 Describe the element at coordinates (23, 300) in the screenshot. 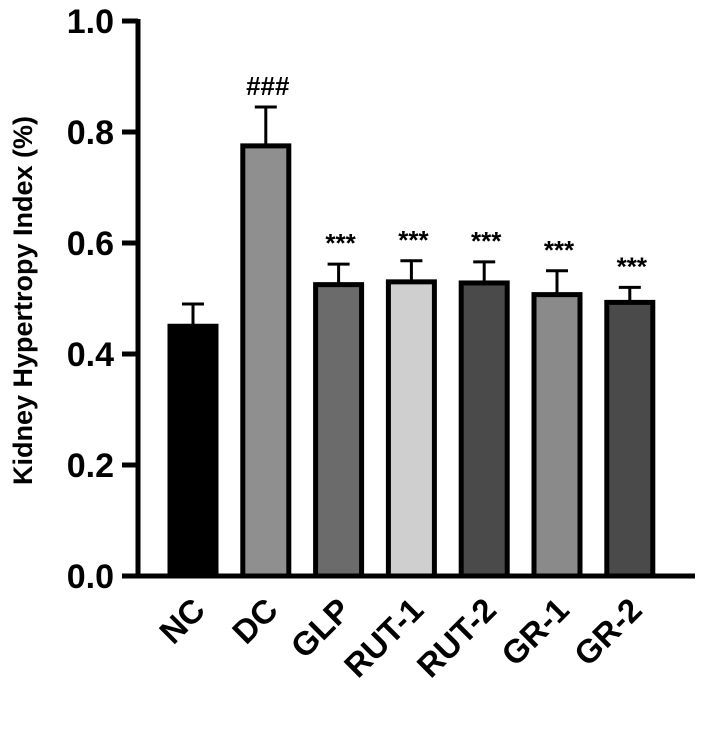

I see `y-axis-title: Kidney Hypertropy Index (%)` at that location.